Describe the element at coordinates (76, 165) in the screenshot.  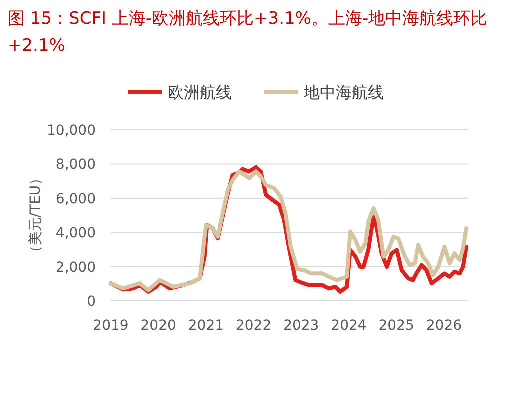
I see `y-tick-label: 8,000` at that location.